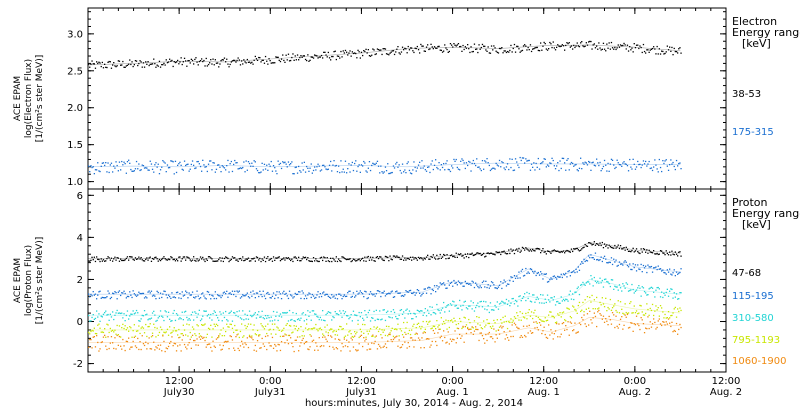  I want to click on y-tick-label: 1.5, so click(75, 145).